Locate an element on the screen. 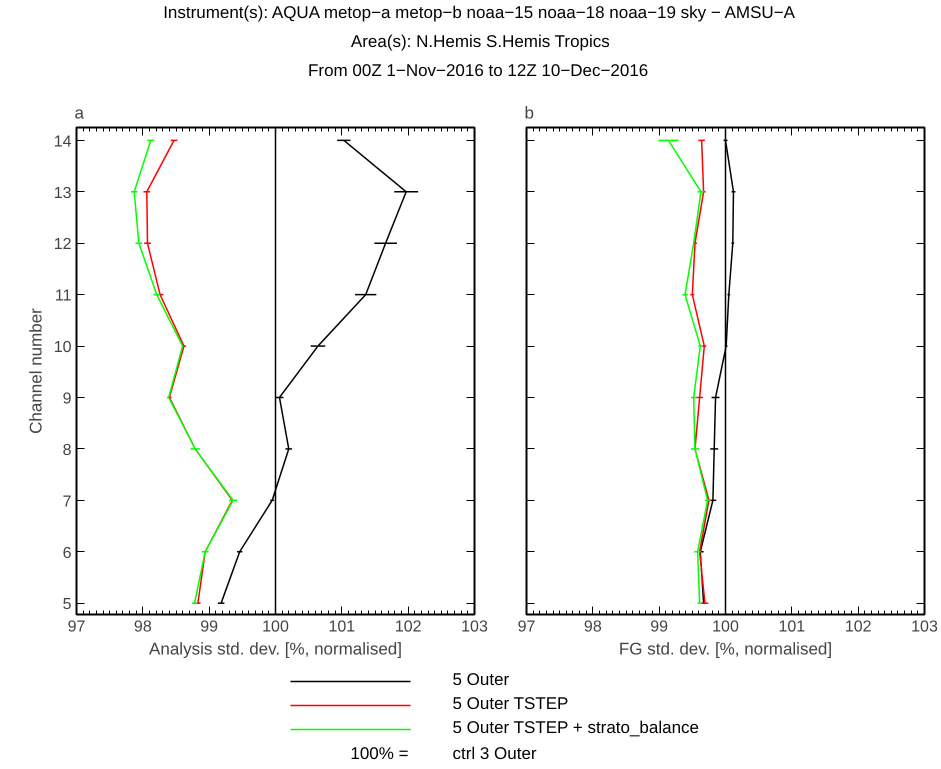 The height and width of the screenshot is (769, 941). y-tick-label: 12 is located at coordinates (63, 245).